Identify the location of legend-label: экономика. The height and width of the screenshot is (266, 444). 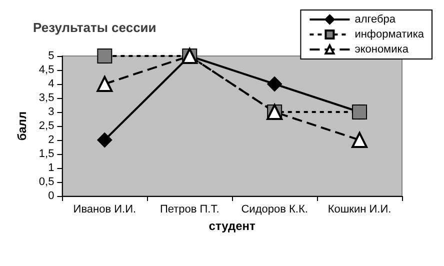
(382, 50).